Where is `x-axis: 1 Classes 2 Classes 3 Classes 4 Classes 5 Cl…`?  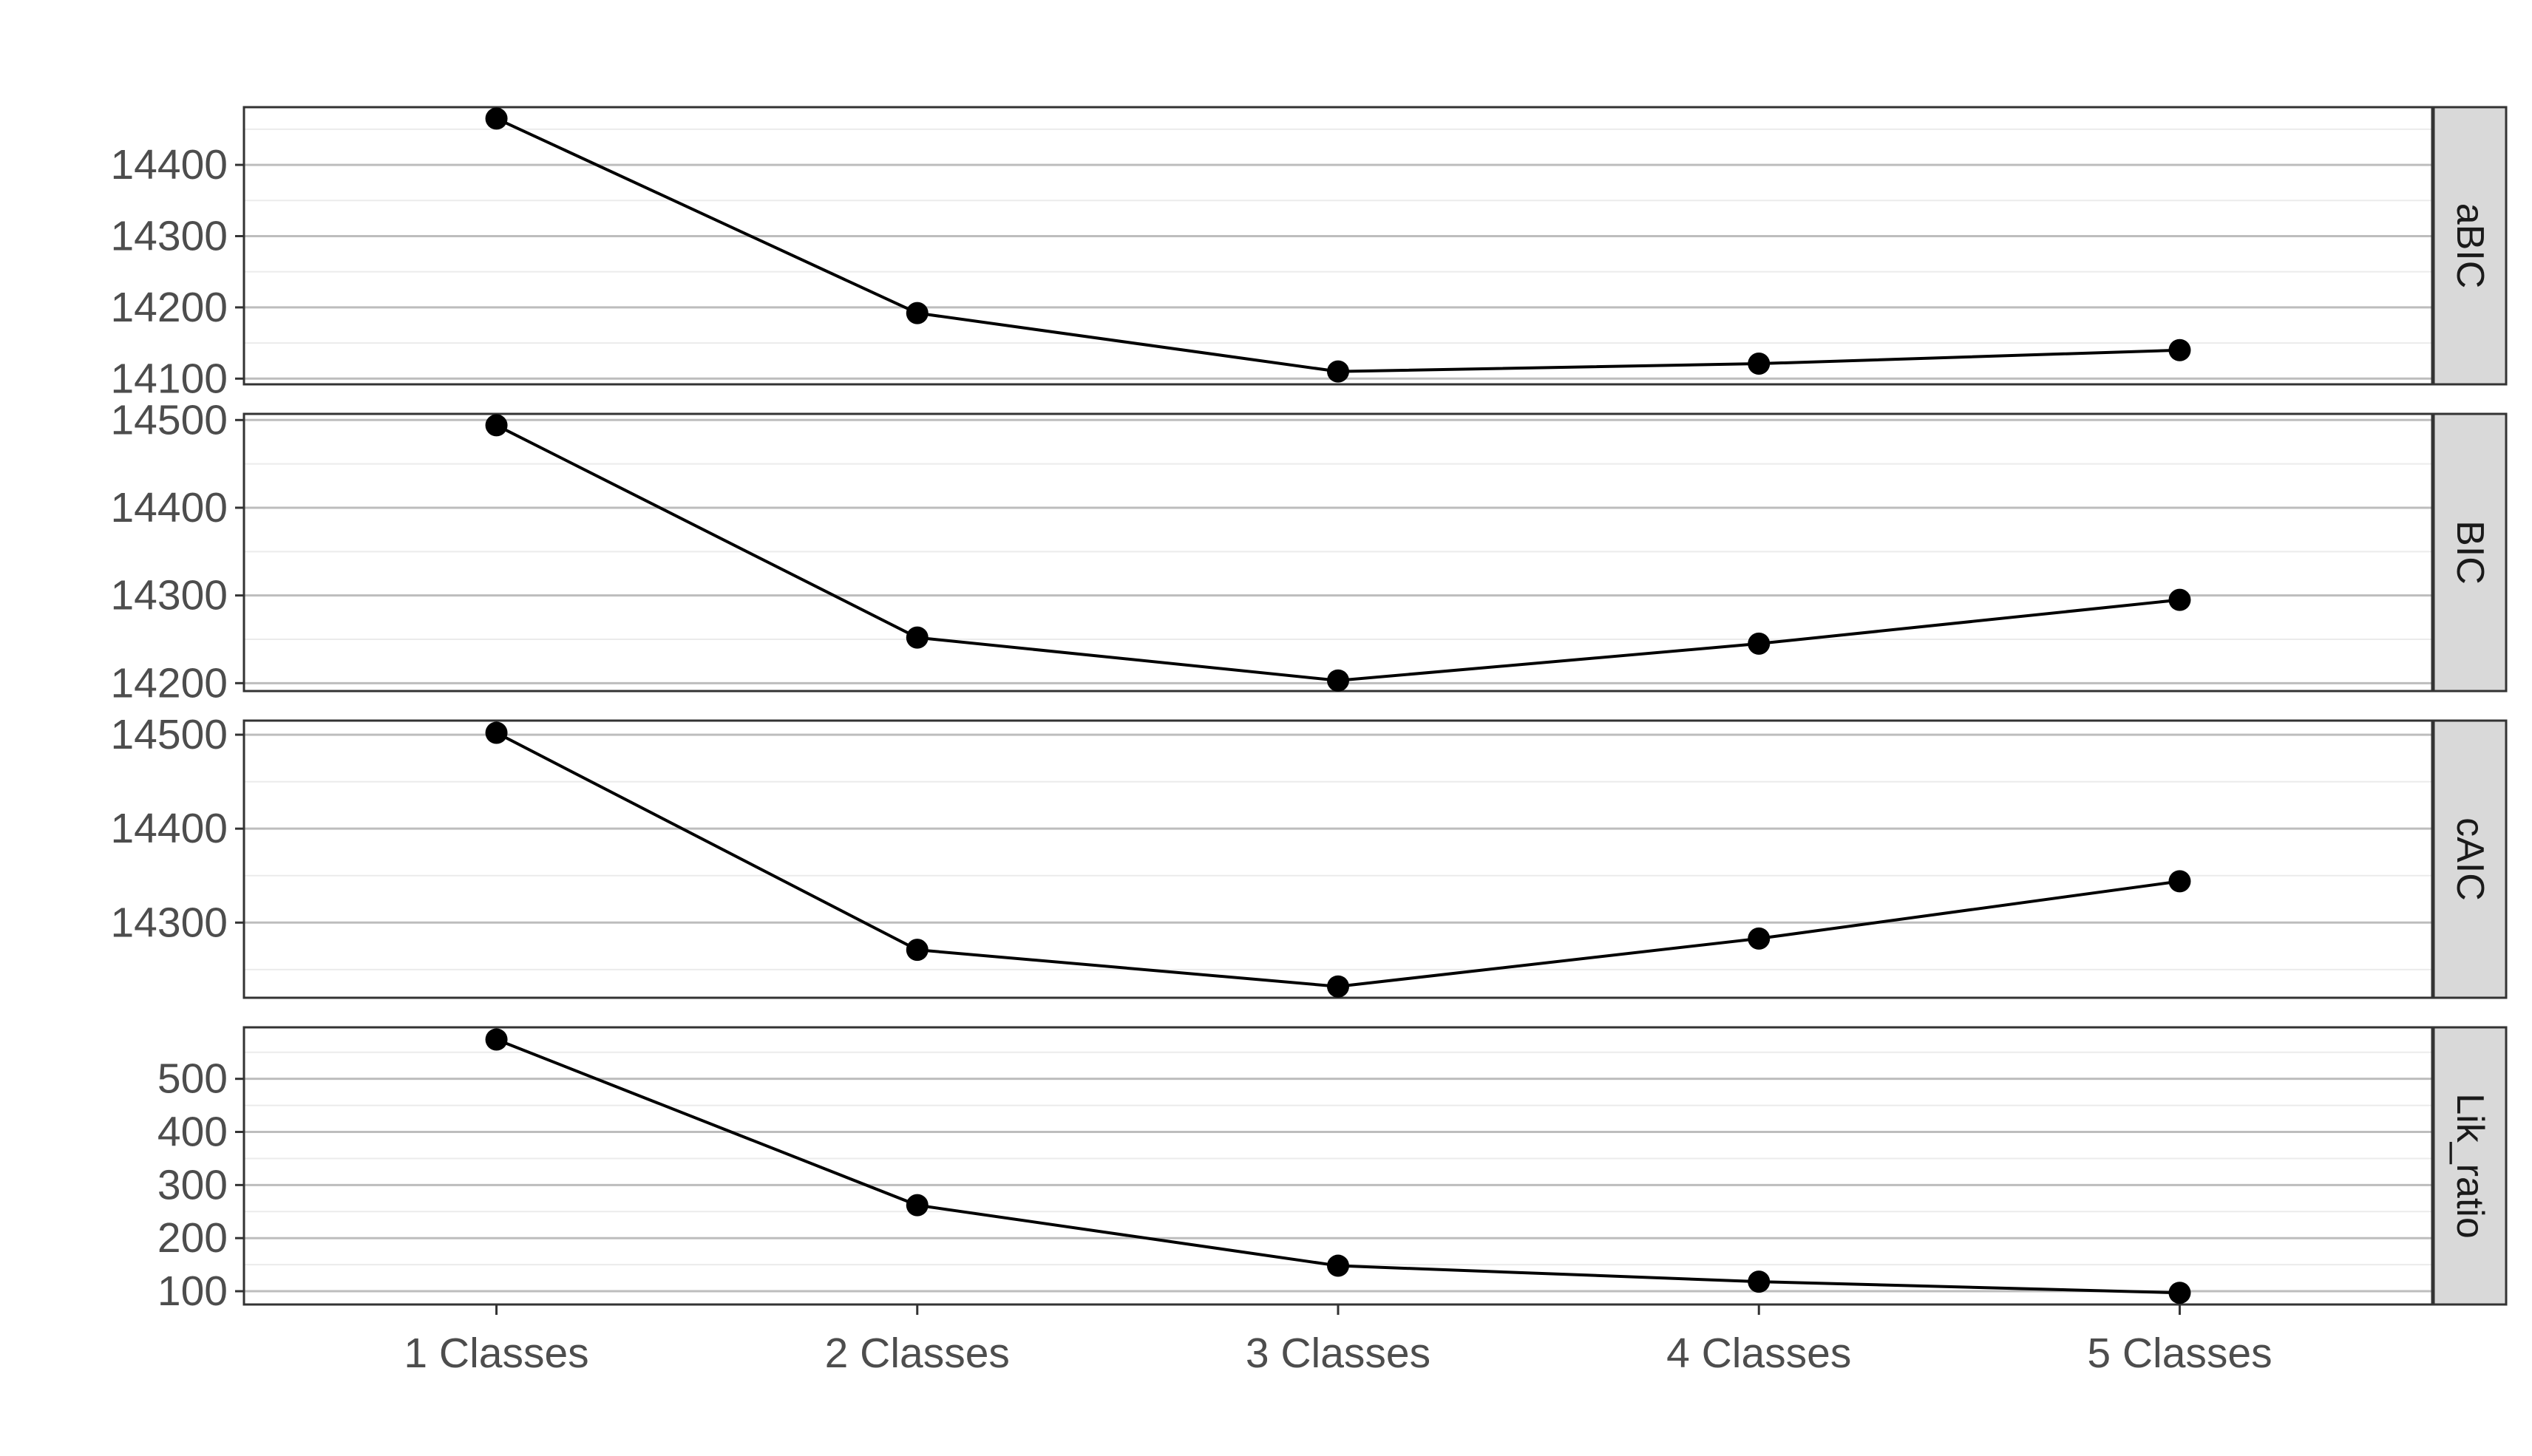 x-axis: 1 Classes 2 Classes 3 Classes 4 Classes 5 Cl… is located at coordinates (1338, 1340).